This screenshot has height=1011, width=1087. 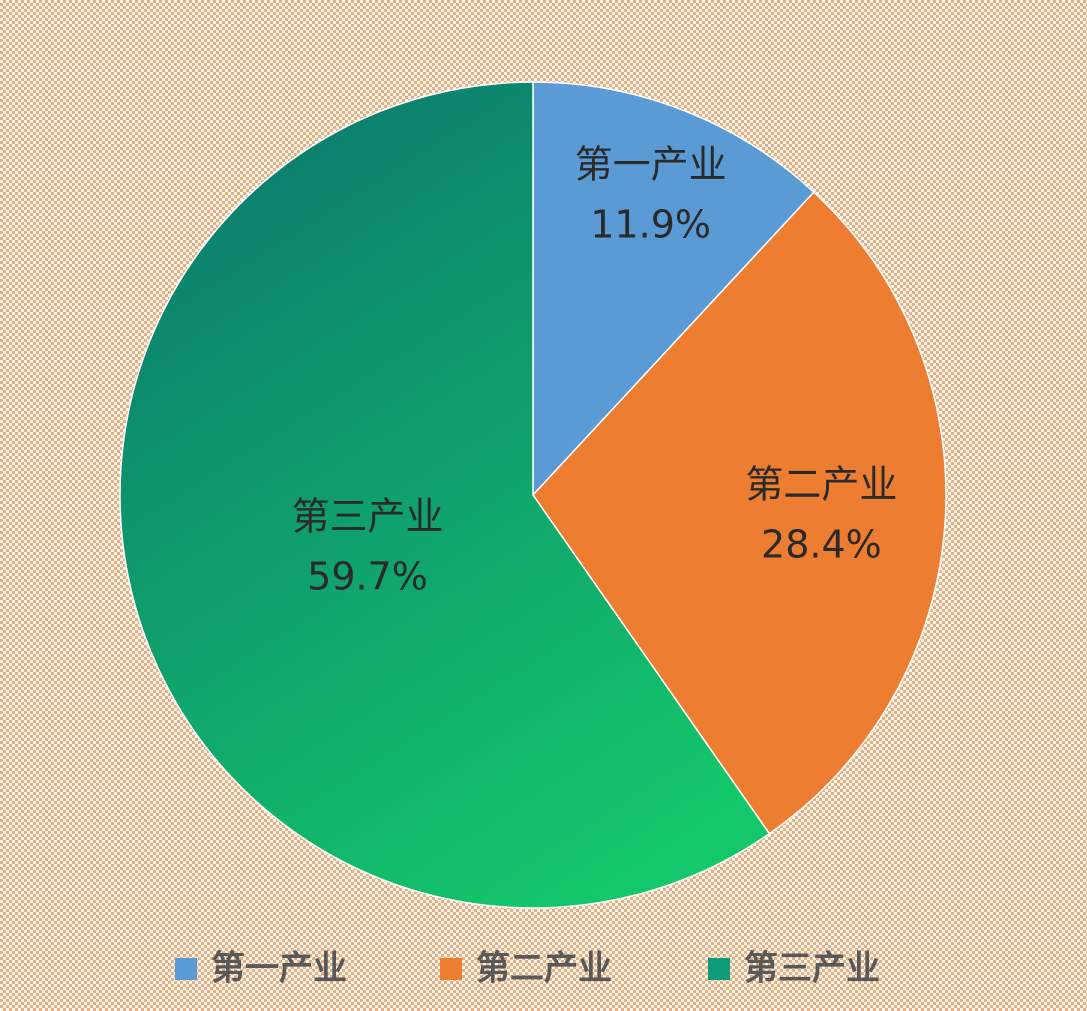 What do you see at coordinates (367, 577) in the screenshot?
I see `slice-value: 59.7%` at bounding box center [367, 577].